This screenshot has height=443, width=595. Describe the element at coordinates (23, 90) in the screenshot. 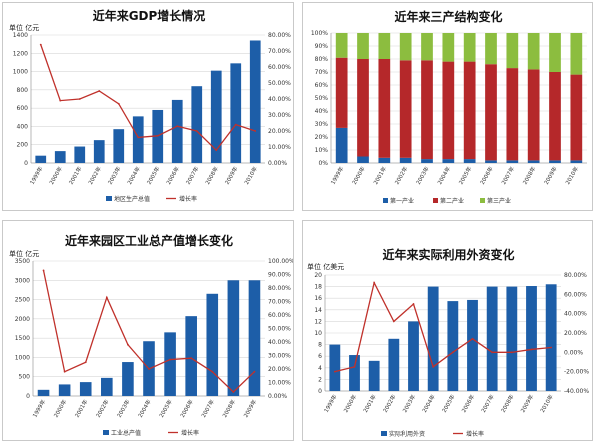

I see `y-tick-label: 800` at that location.